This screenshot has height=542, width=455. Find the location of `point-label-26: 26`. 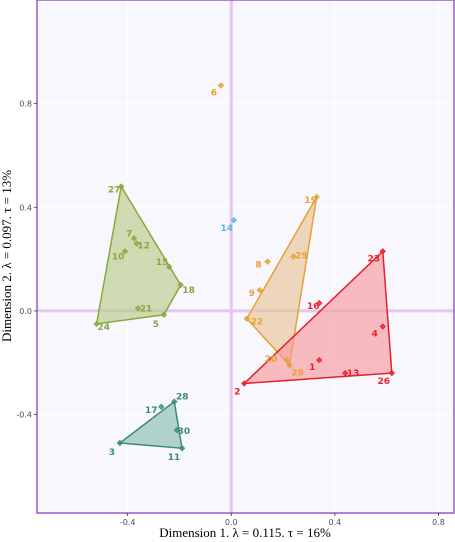

point-label-26: 26 is located at coordinates (384, 382).